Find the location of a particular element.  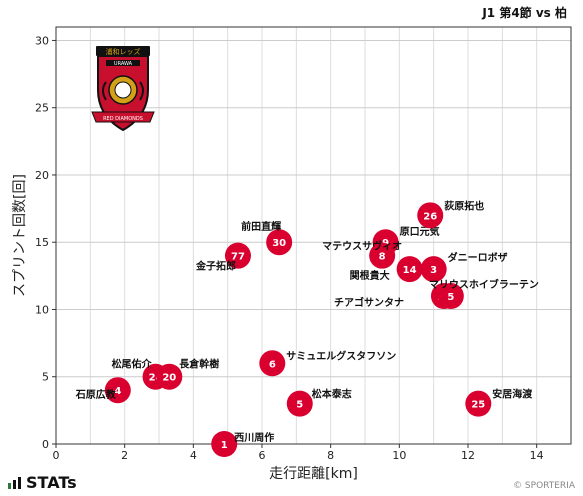

point-name-label: ダニーロボザ is located at coordinates (478, 257).